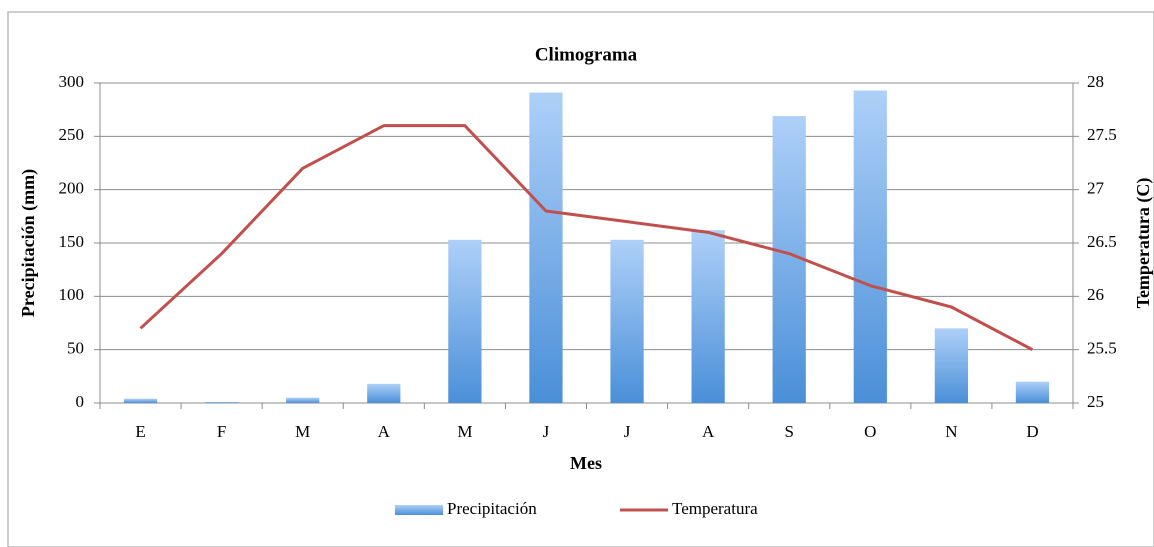 This screenshot has height=547, width=1154. What do you see at coordinates (586, 463) in the screenshot?
I see `x-axis-title: Mes` at bounding box center [586, 463].